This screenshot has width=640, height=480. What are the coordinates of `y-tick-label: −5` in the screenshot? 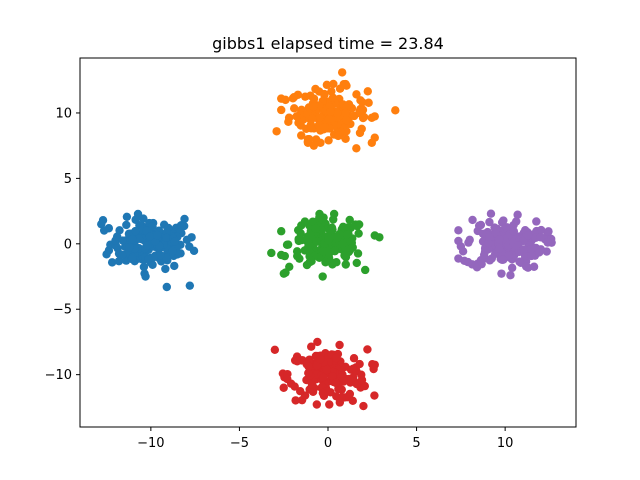 It's located at (62, 310).